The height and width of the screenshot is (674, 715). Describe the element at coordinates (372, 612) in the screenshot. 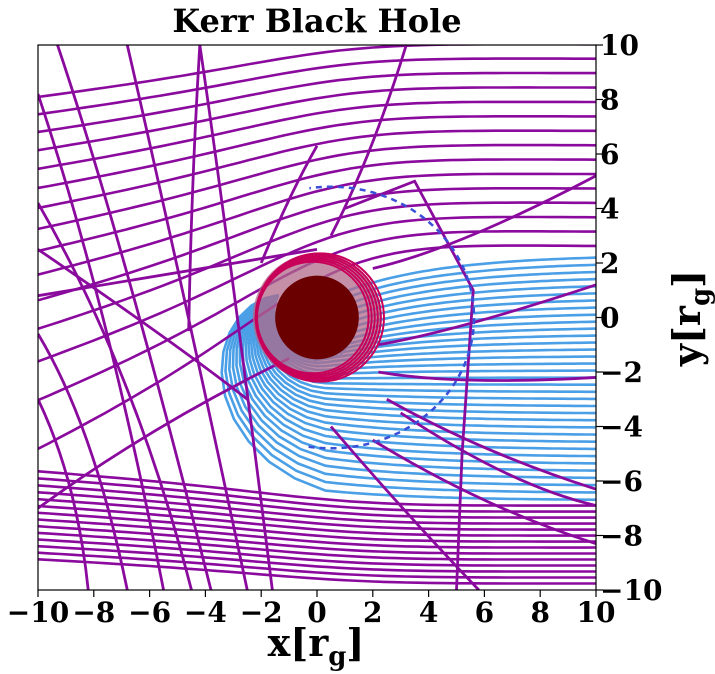

I see `x-tick-label: 2` at that location.